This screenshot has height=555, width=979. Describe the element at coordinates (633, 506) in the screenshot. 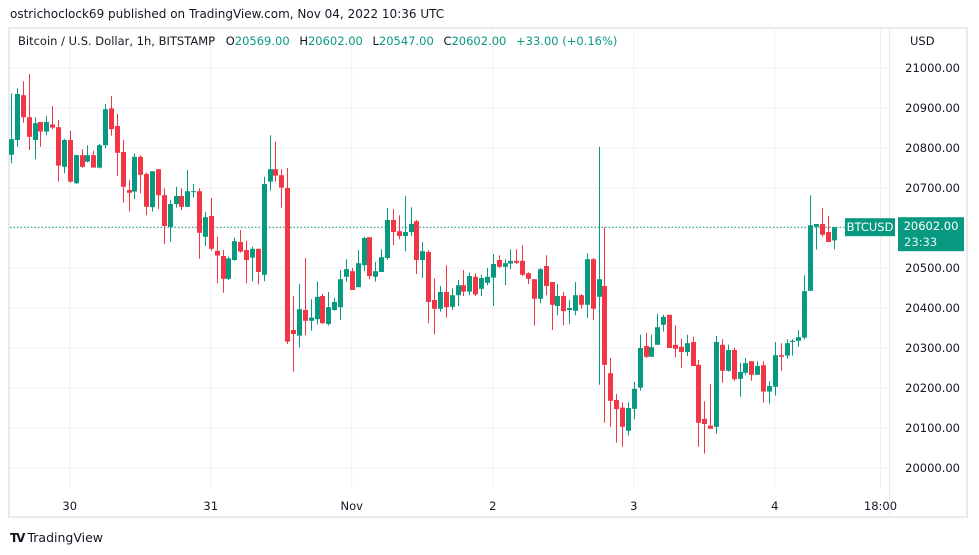

I see `time-tick-label: 3` at that location.